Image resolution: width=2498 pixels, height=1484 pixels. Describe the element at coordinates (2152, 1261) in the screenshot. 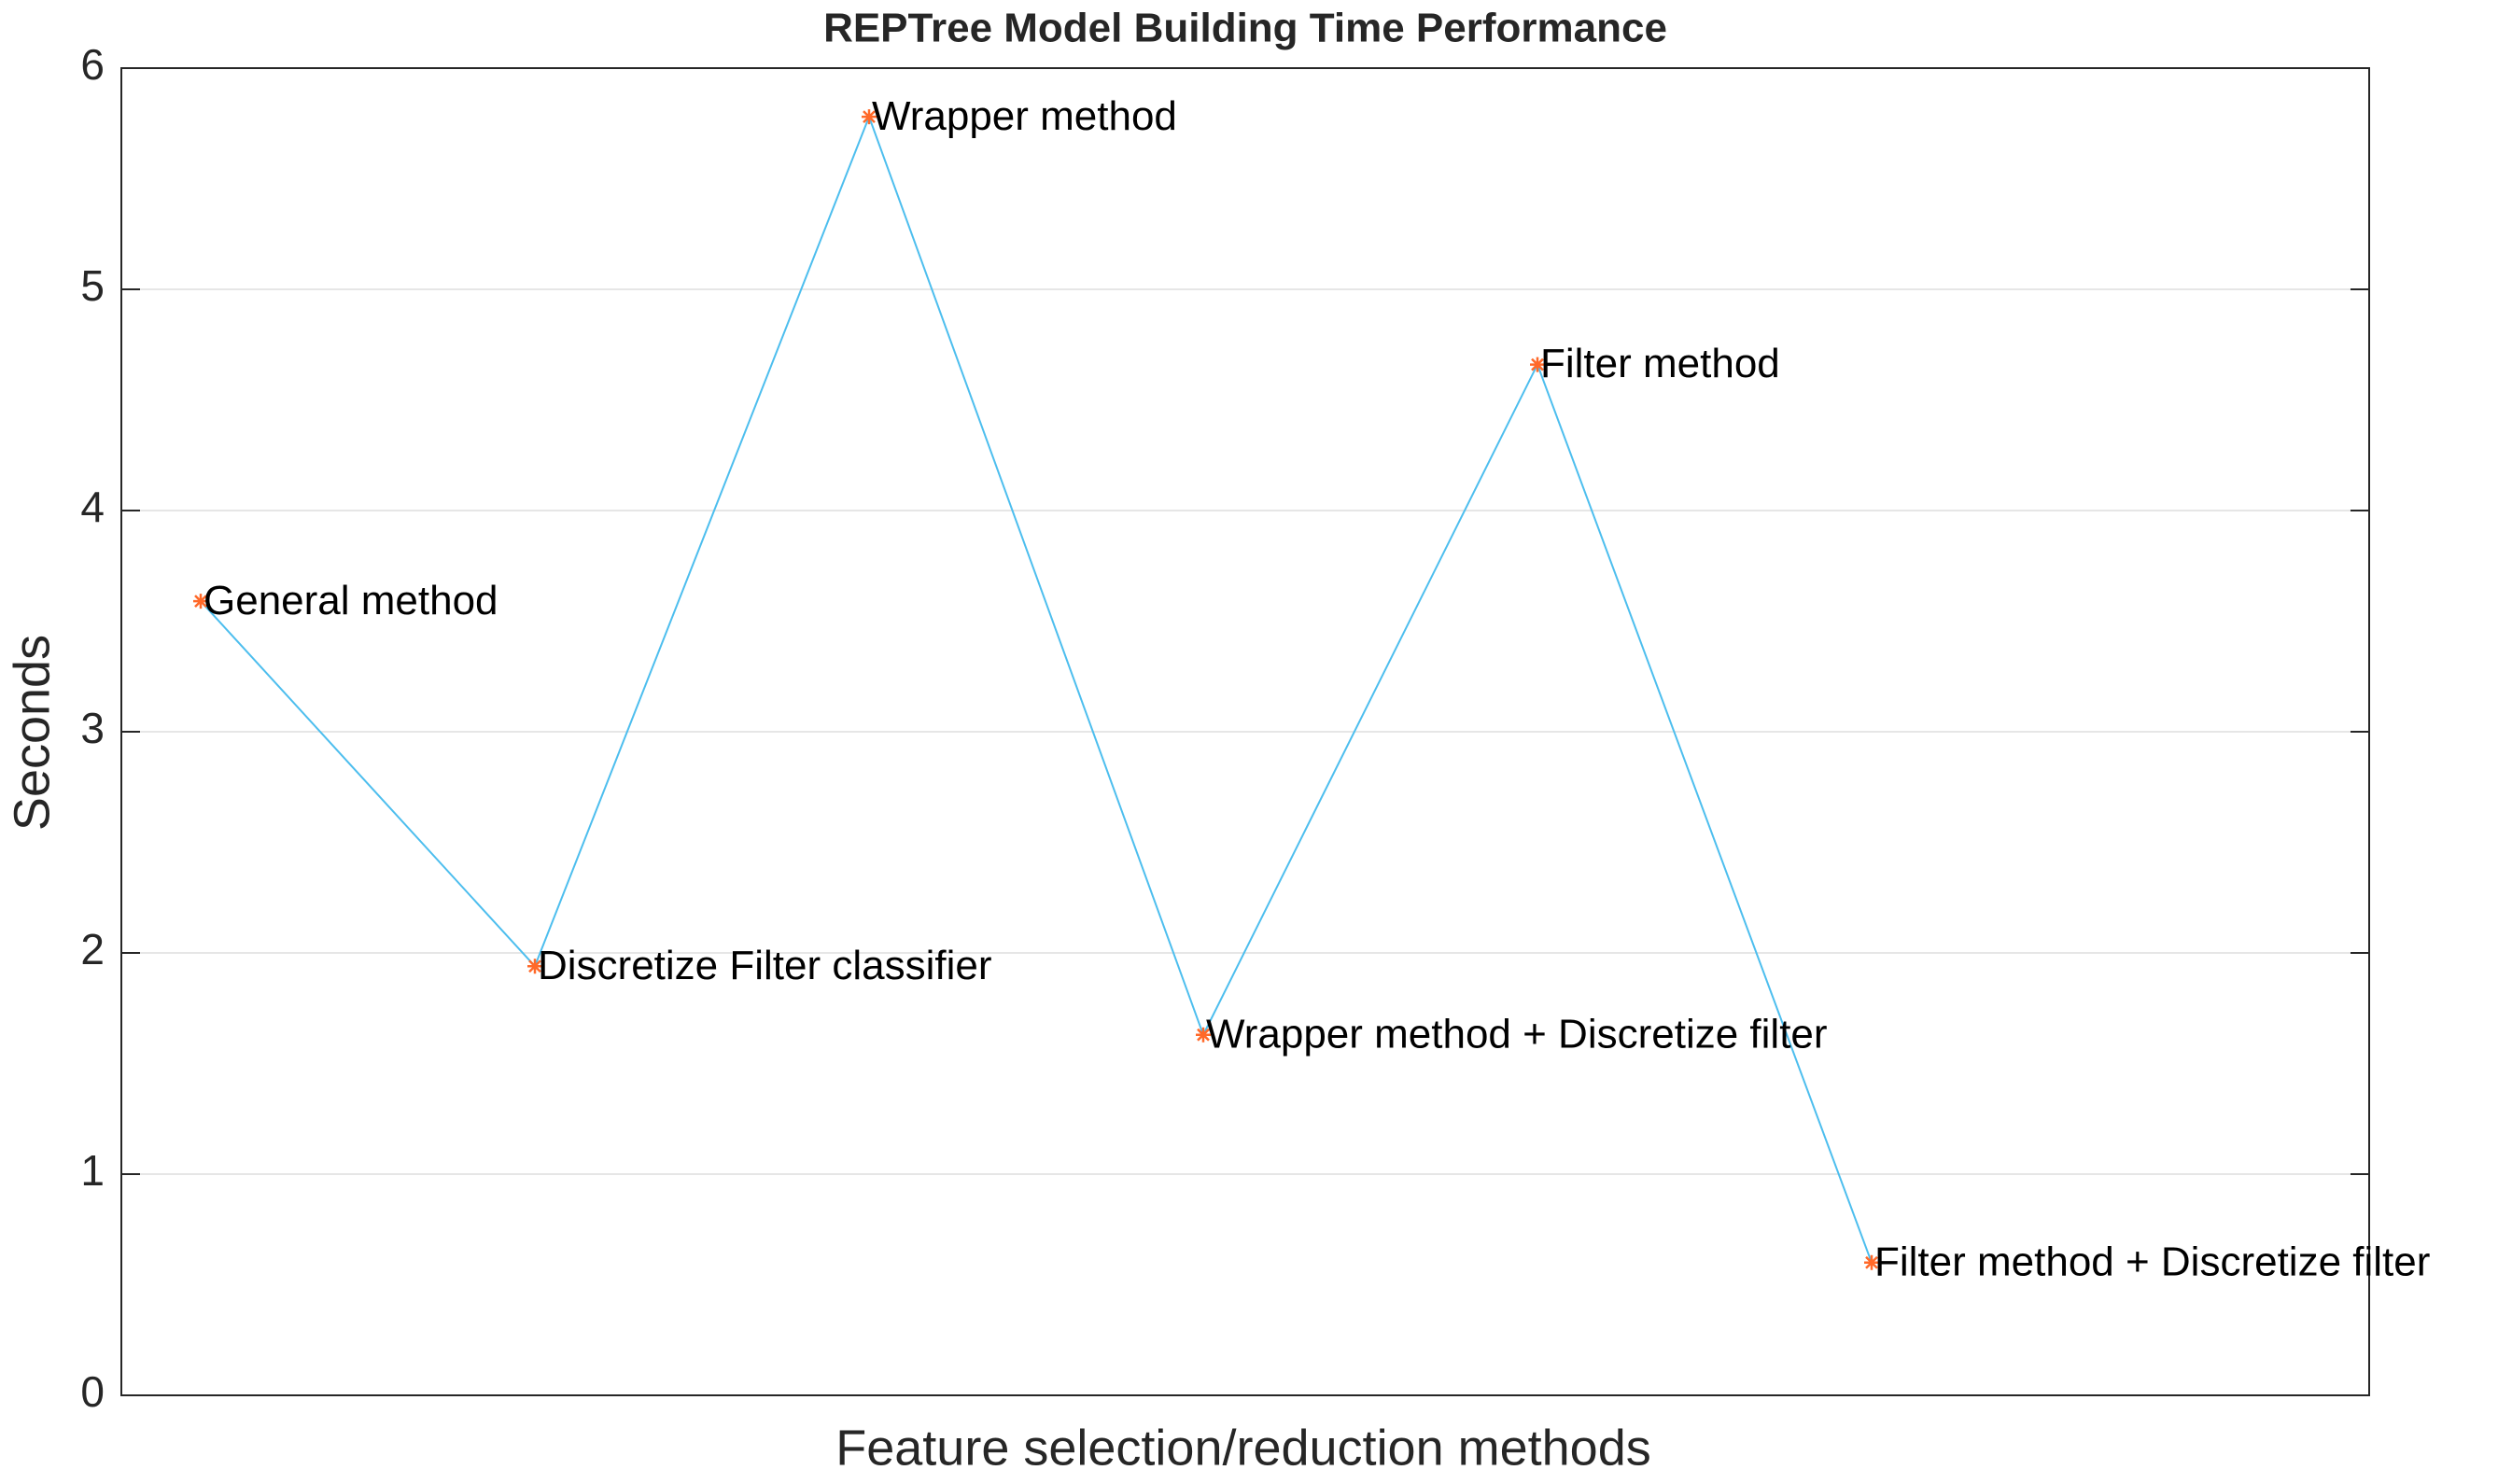

I see `point-annotation: Filter method + Discretize filter` at that location.